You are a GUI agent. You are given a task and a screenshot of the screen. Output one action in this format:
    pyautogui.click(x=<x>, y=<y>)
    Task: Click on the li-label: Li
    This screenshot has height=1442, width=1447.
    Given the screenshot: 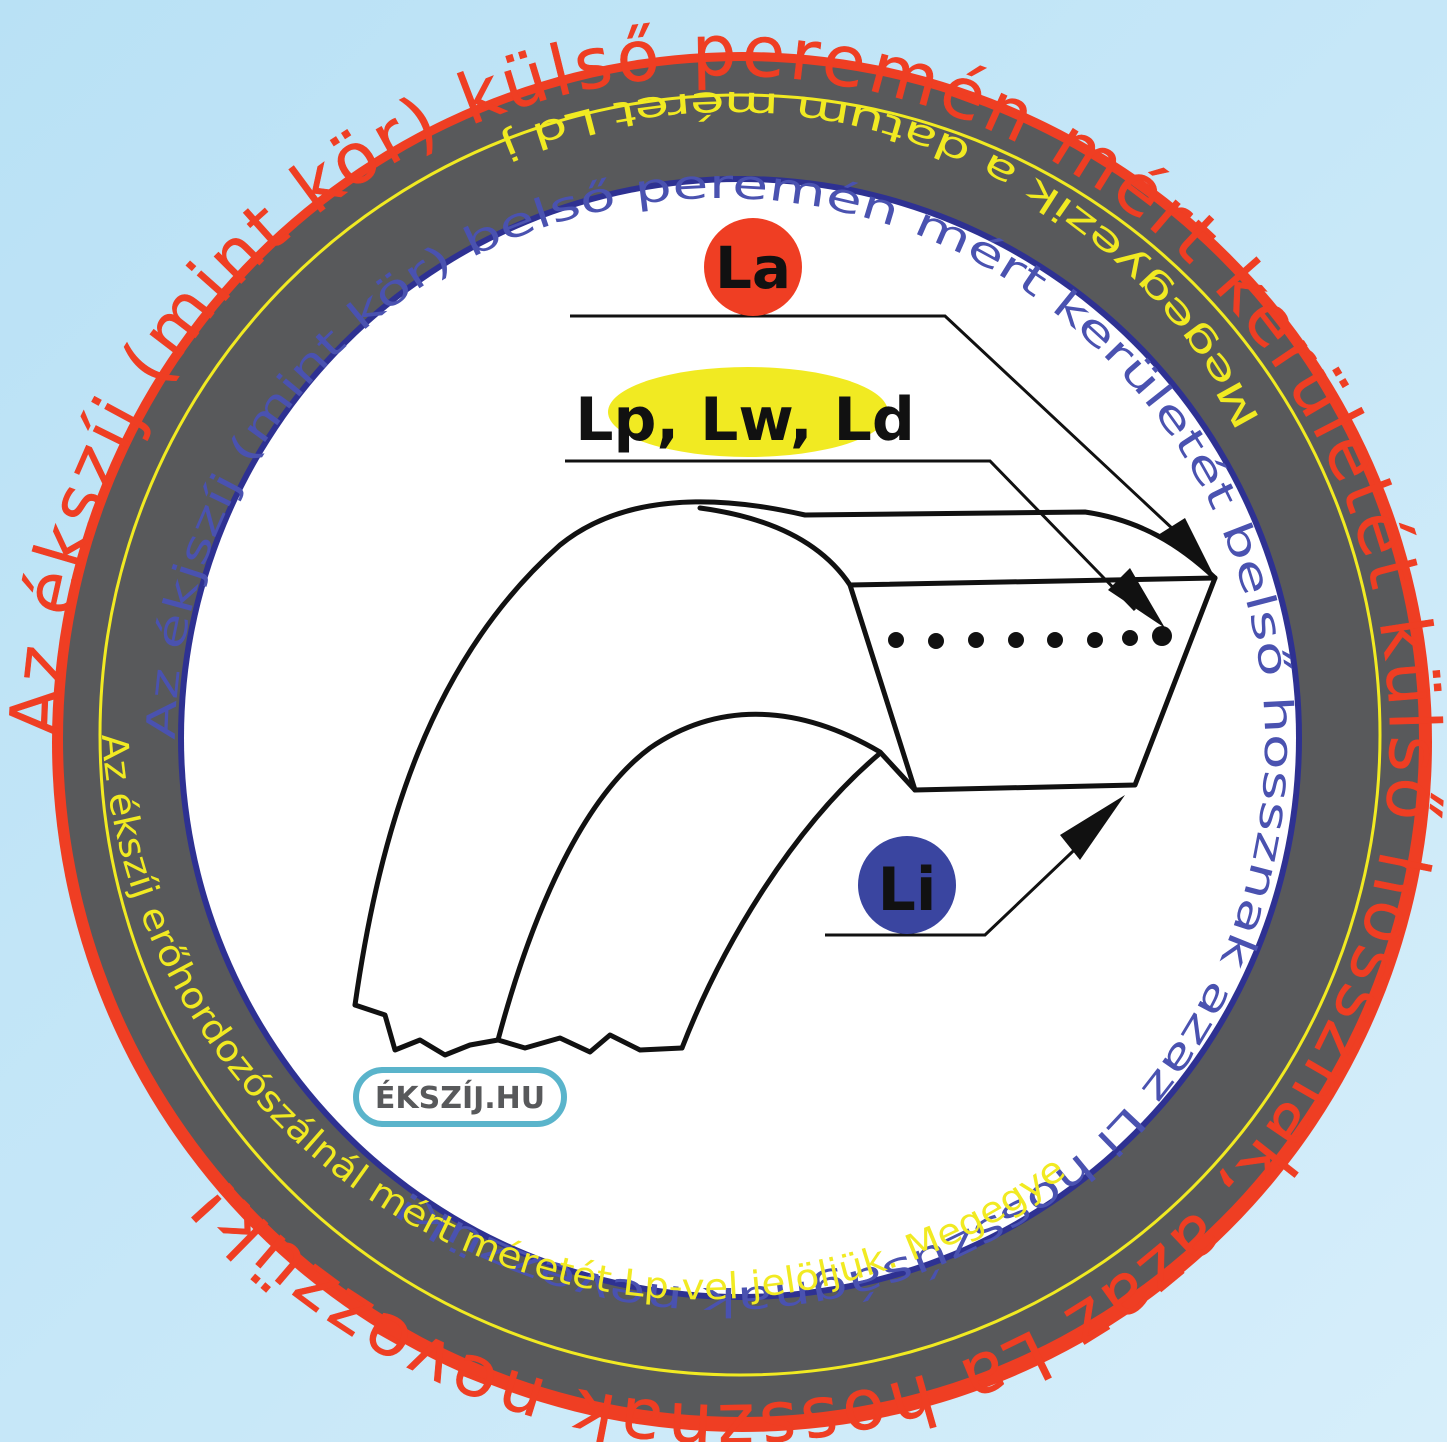 What is the action you would take?
    pyautogui.click(x=907, y=890)
    